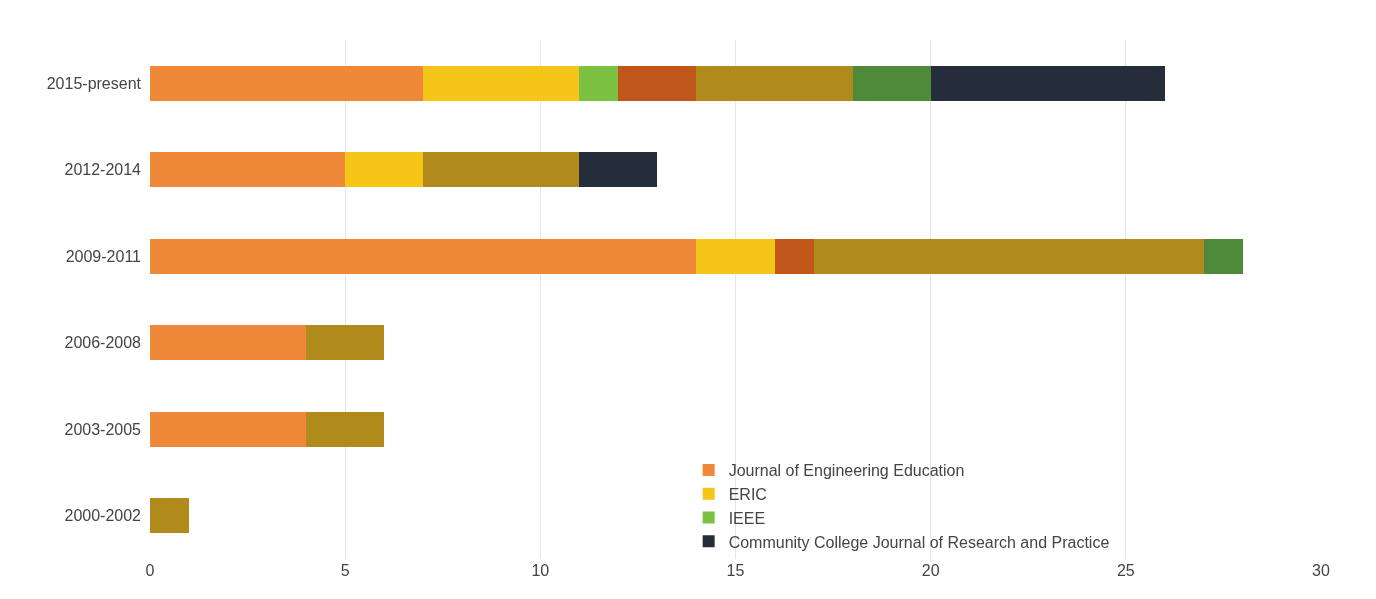 The height and width of the screenshot is (599, 1376). What do you see at coordinates (345, 570) in the screenshot?
I see `x-tick-label: 5` at bounding box center [345, 570].